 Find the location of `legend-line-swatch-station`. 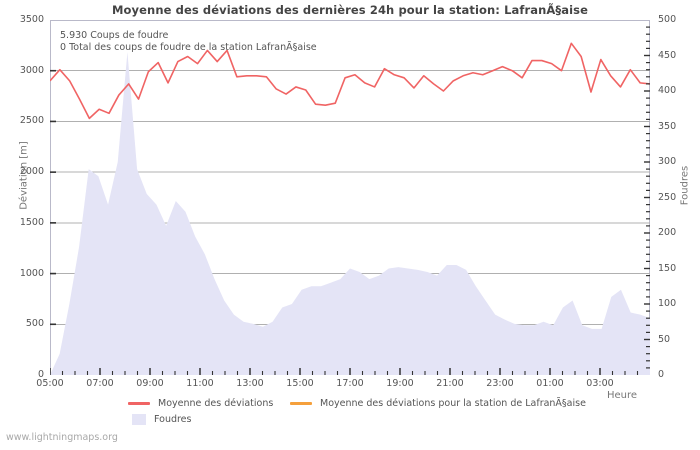

legend-line-swatch-station is located at coordinates (301, 403).